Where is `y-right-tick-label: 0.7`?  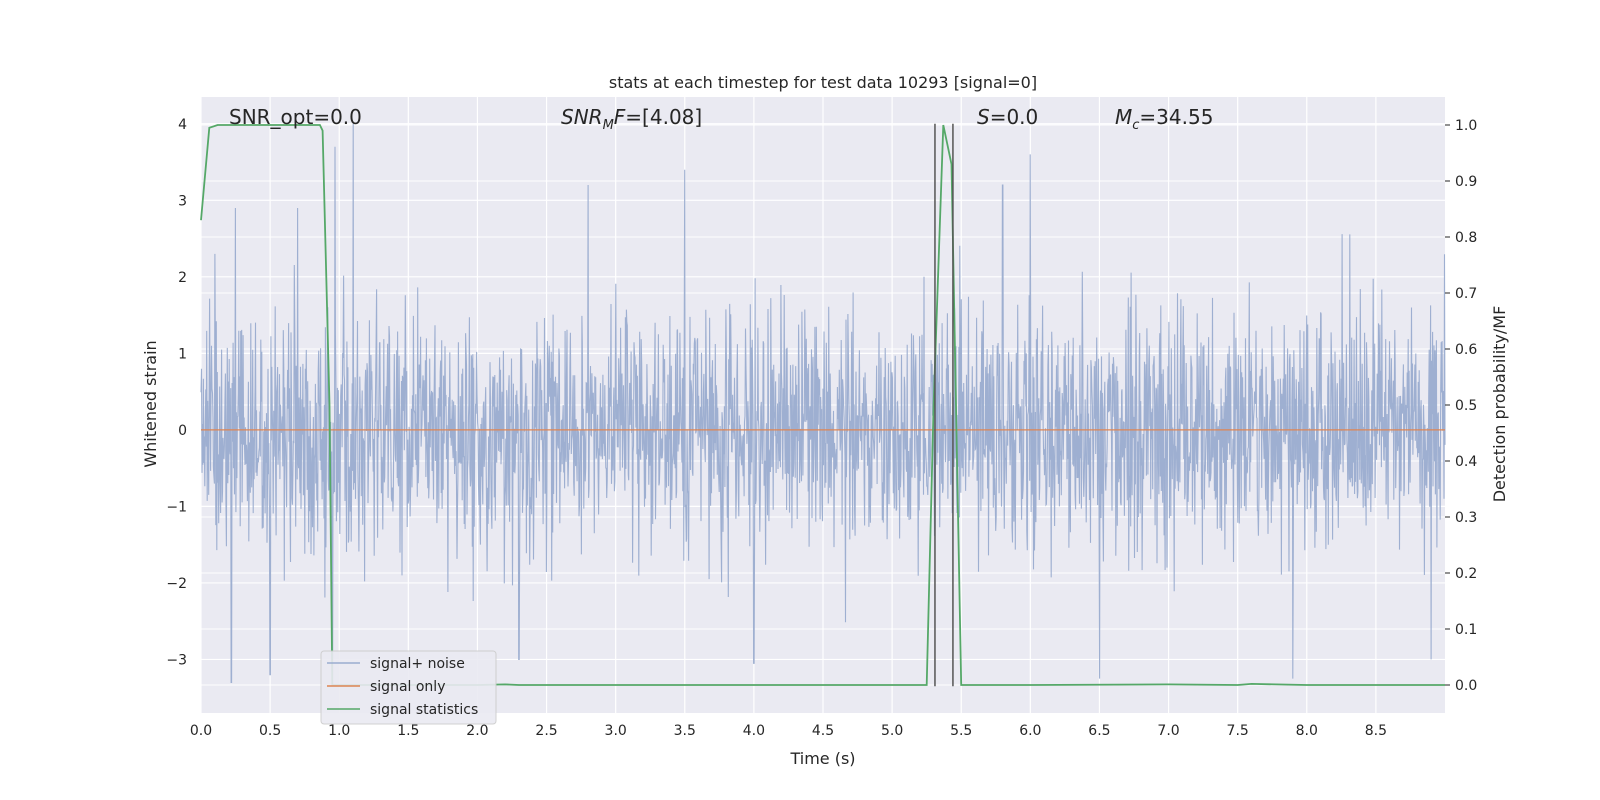
y-right-tick-label: 0.7 is located at coordinates (1466, 294).